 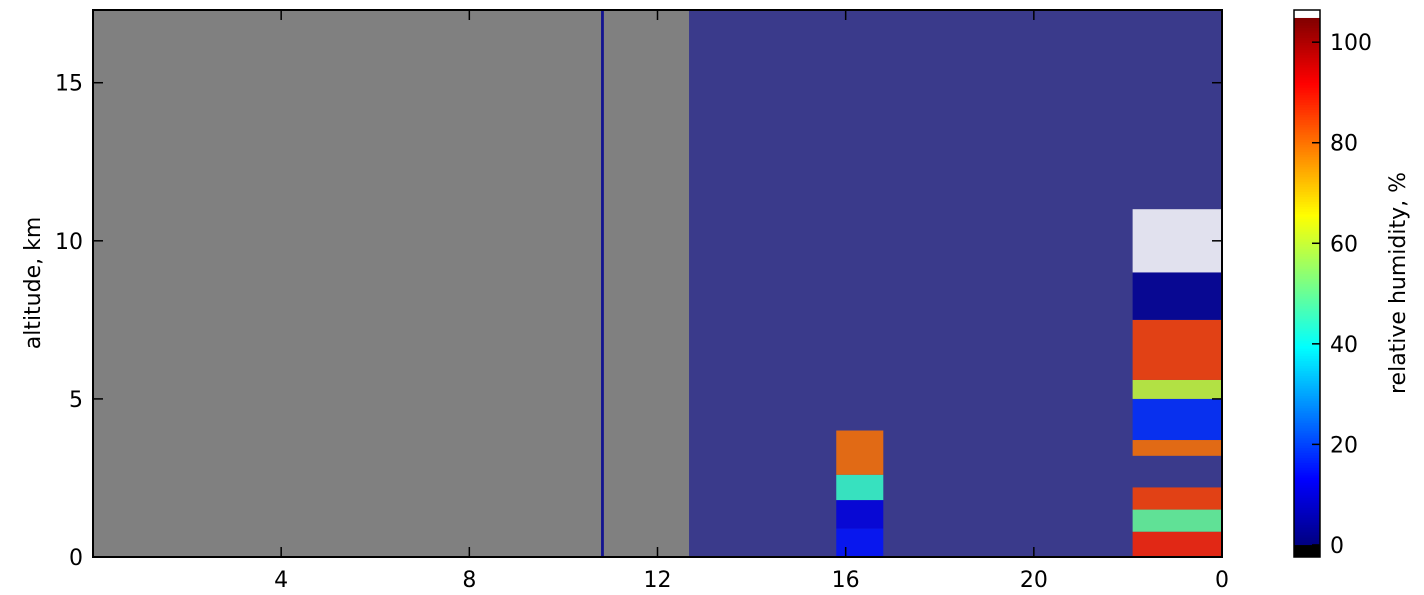 What do you see at coordinates (1398, 283) in the screenshot?
I see `colorbar-label: relative humidity, %` at bounding box center [1398, 283].